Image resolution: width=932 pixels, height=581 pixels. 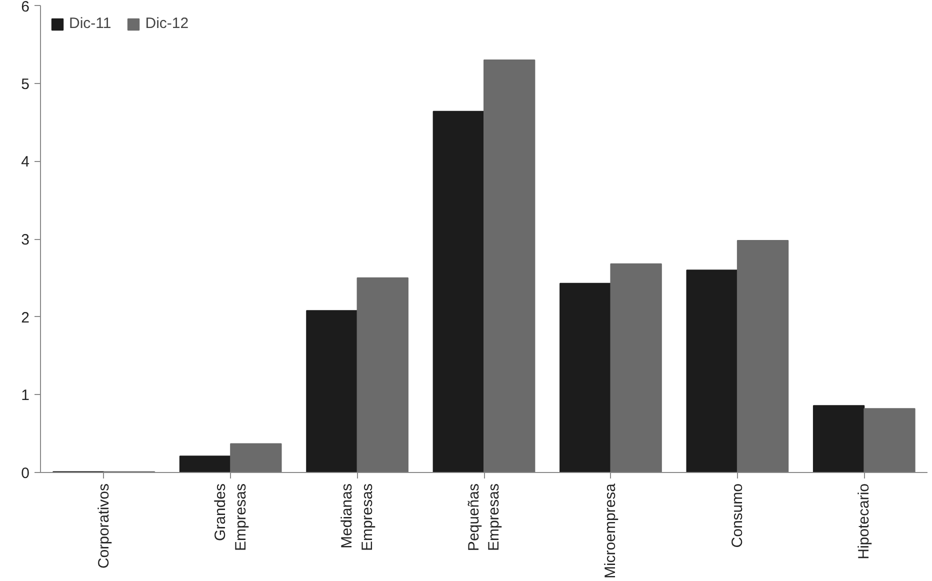 What do you see at coordinates (611, 530) in the screenshot?
I see `x-tick-label: Microempresa` at bounding box center [611, 530].